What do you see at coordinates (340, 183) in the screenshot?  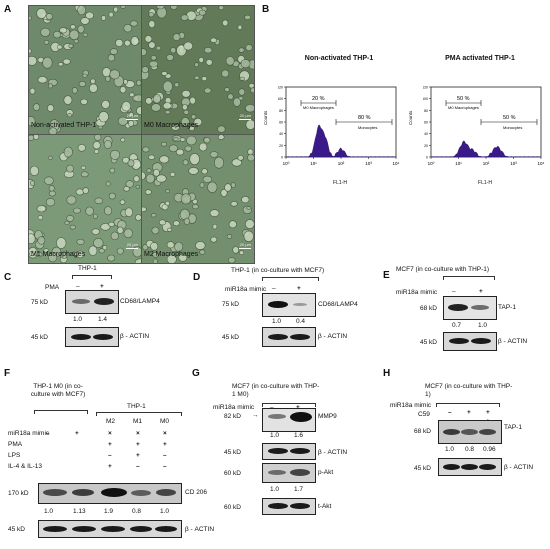 I see `x-axis-label: FL1-H` at bounding box center [340, 183].